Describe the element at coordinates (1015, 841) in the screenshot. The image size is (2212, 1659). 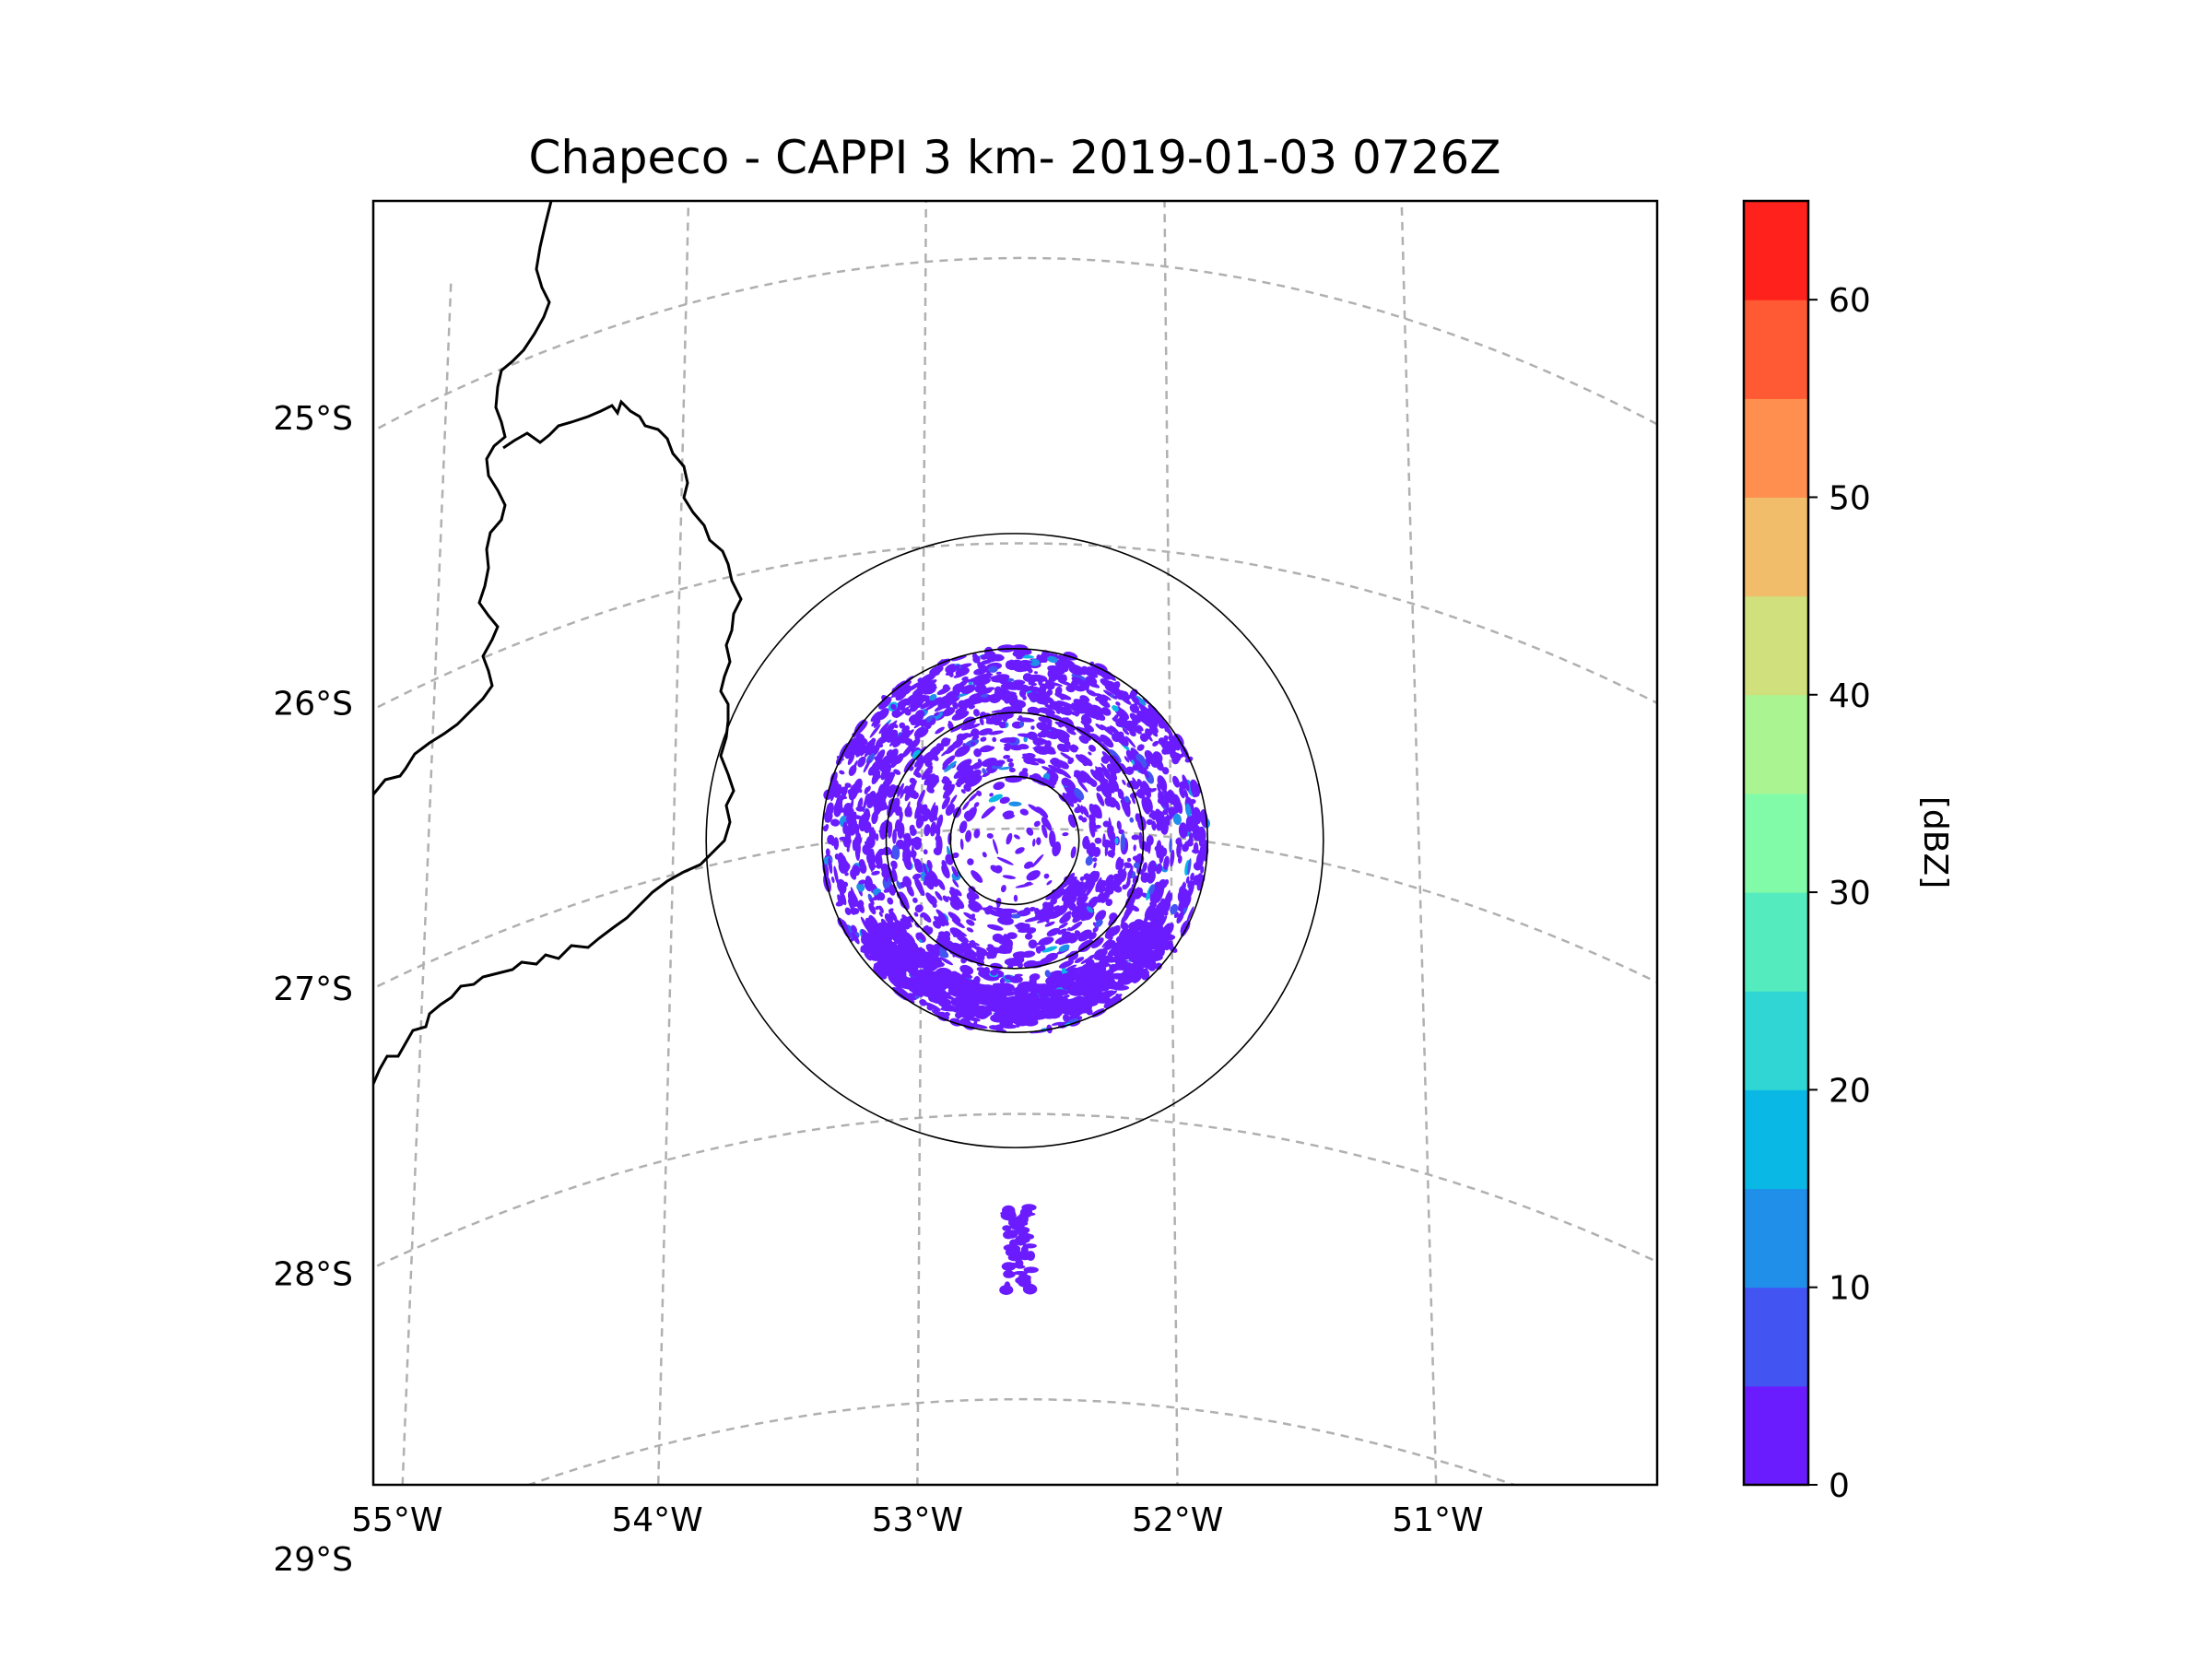
I see `range-ring` at that location.